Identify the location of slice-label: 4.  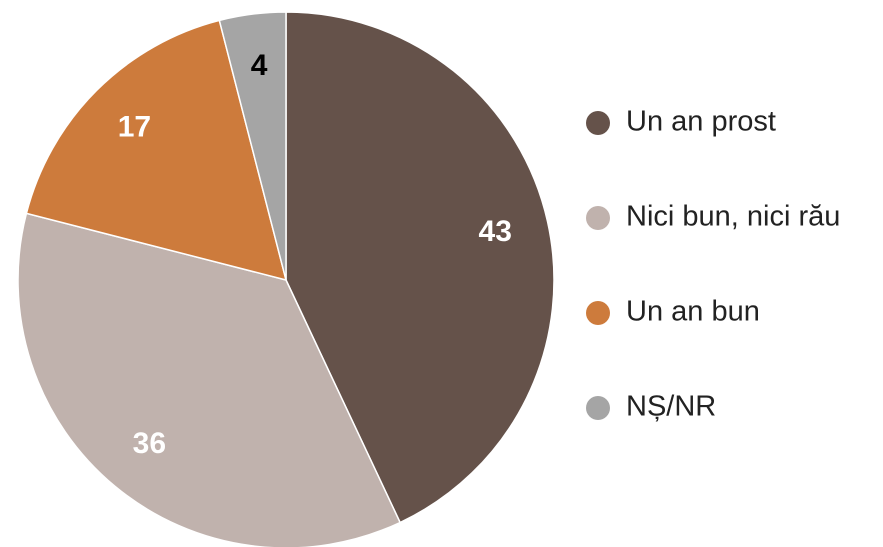
(259, 65).